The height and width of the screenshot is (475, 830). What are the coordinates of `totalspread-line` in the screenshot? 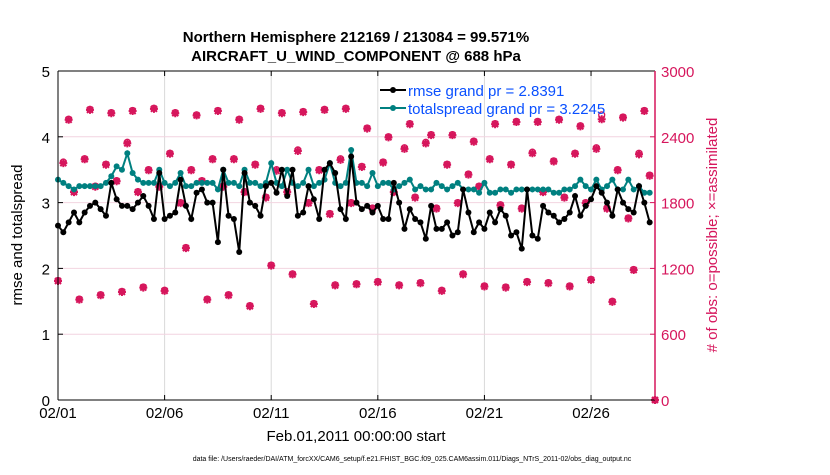 It's located at (353, 172).